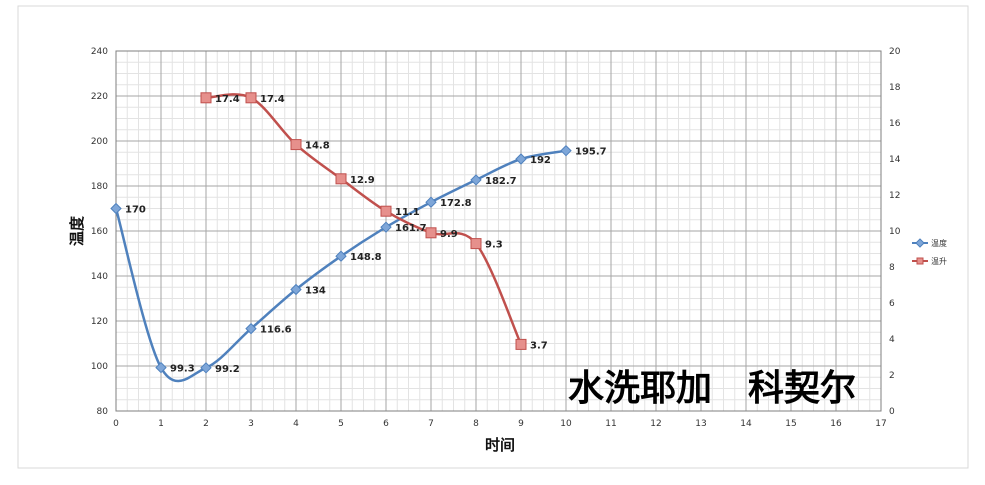 Image resolution: width=985 pixels, height=485 pixels. I want to click on x-tick-label: 12, so click(655, 424).